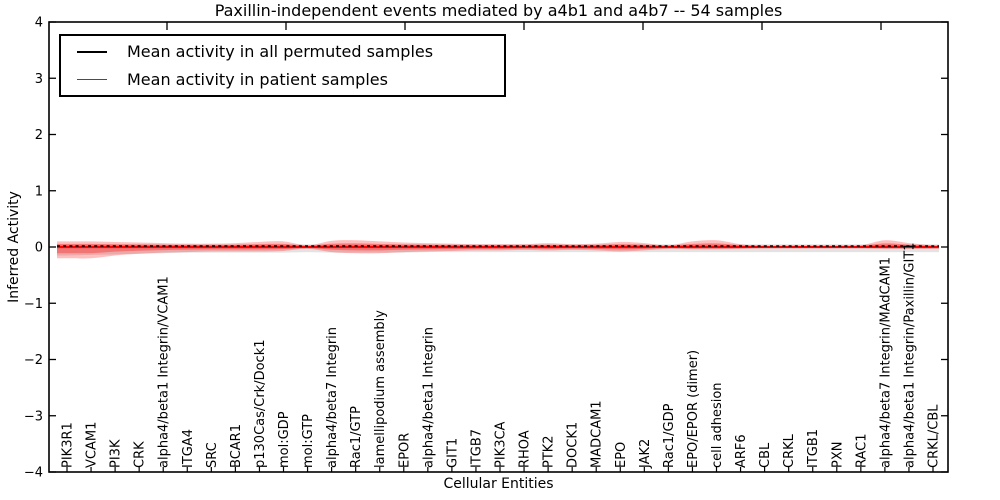 This screenshot has width=1000, height=500. Describe the element at coordinates (257, 79) in the screenshot. I see `legend-label-patient: Mean activity in patient samples` at that location.